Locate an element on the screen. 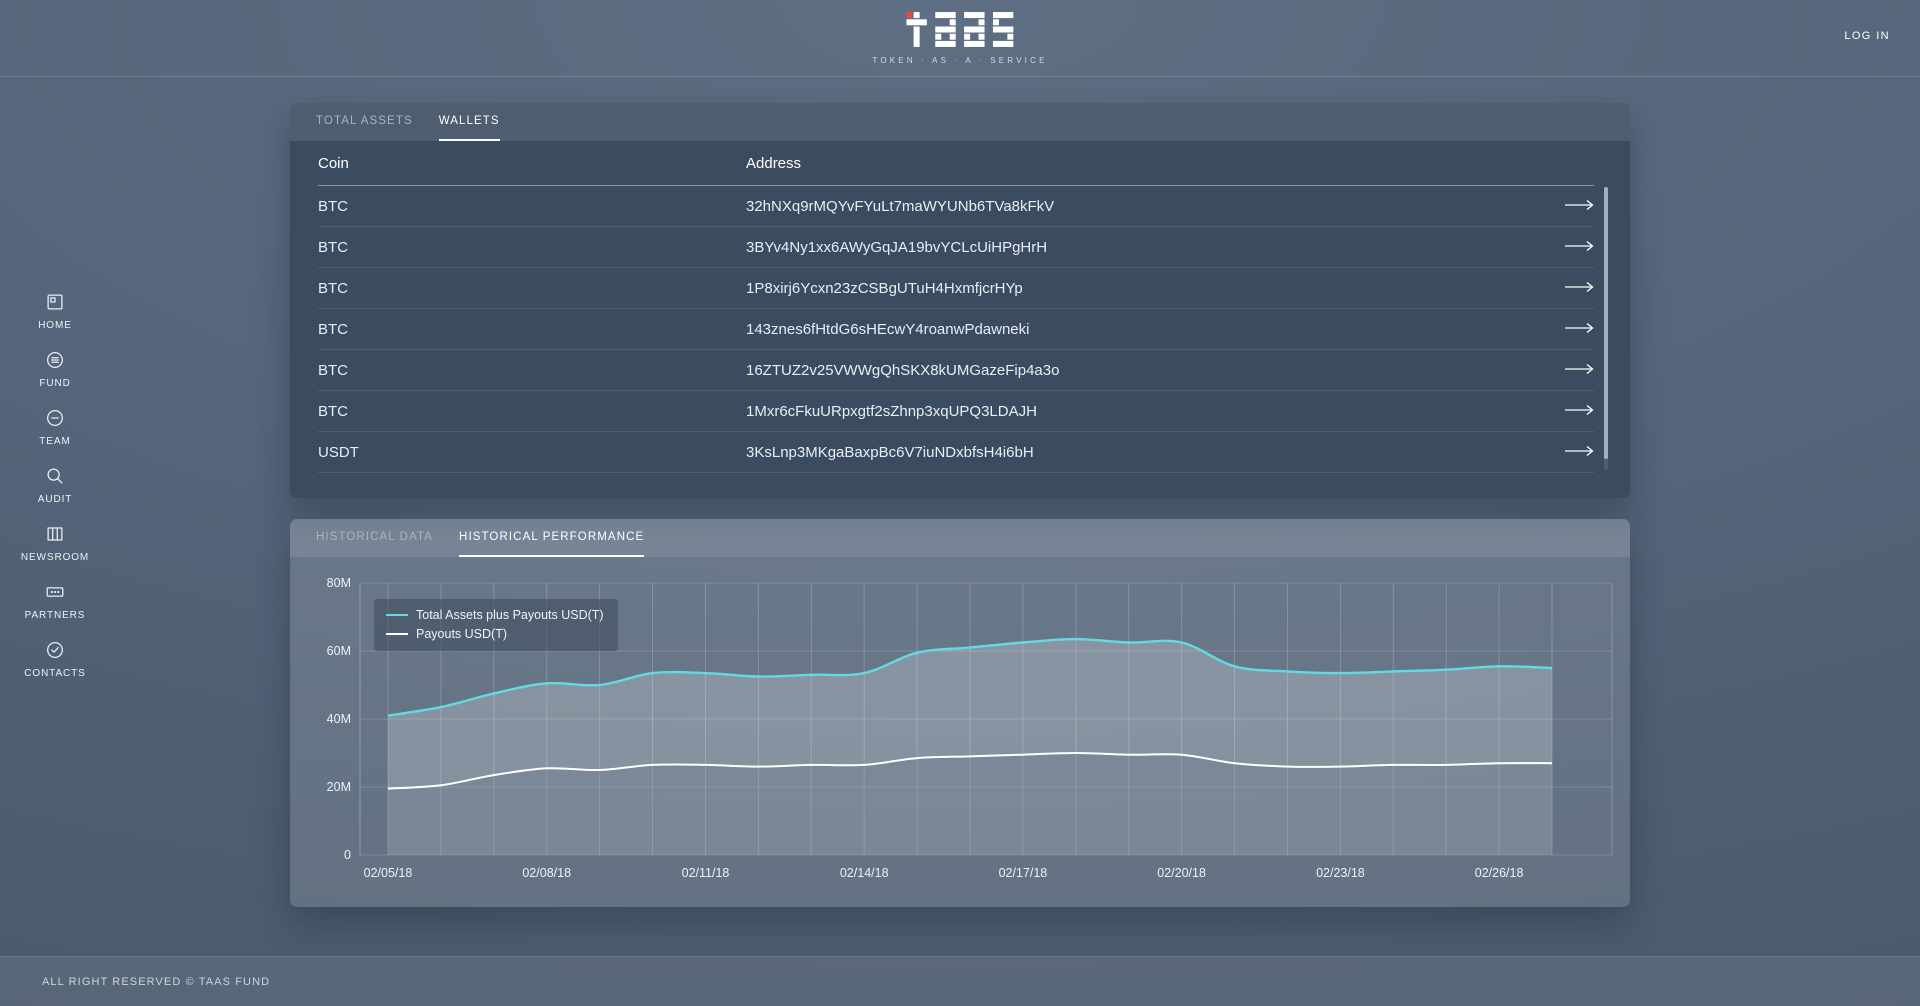 This screenshot has width=1920, height=1006. svg-text: 40M is located at coordinates (339, 719).